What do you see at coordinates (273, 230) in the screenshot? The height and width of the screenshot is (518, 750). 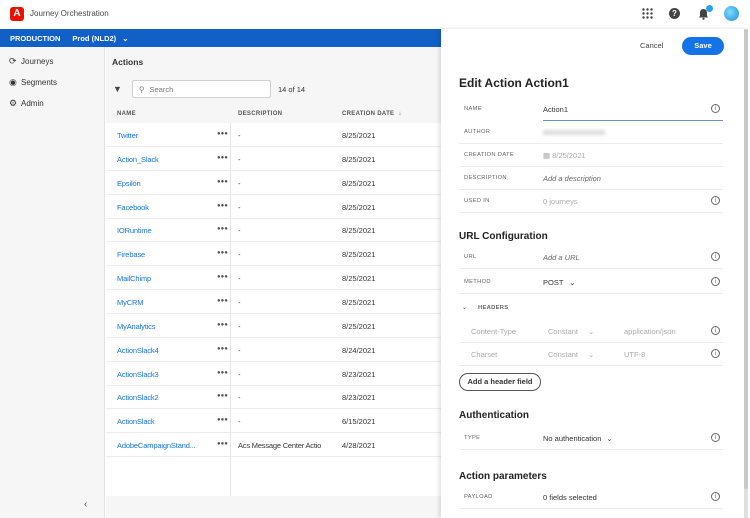 I see `table-row: IORuntime ●●● - 8/25/2021` at bounding box center [273, 230].